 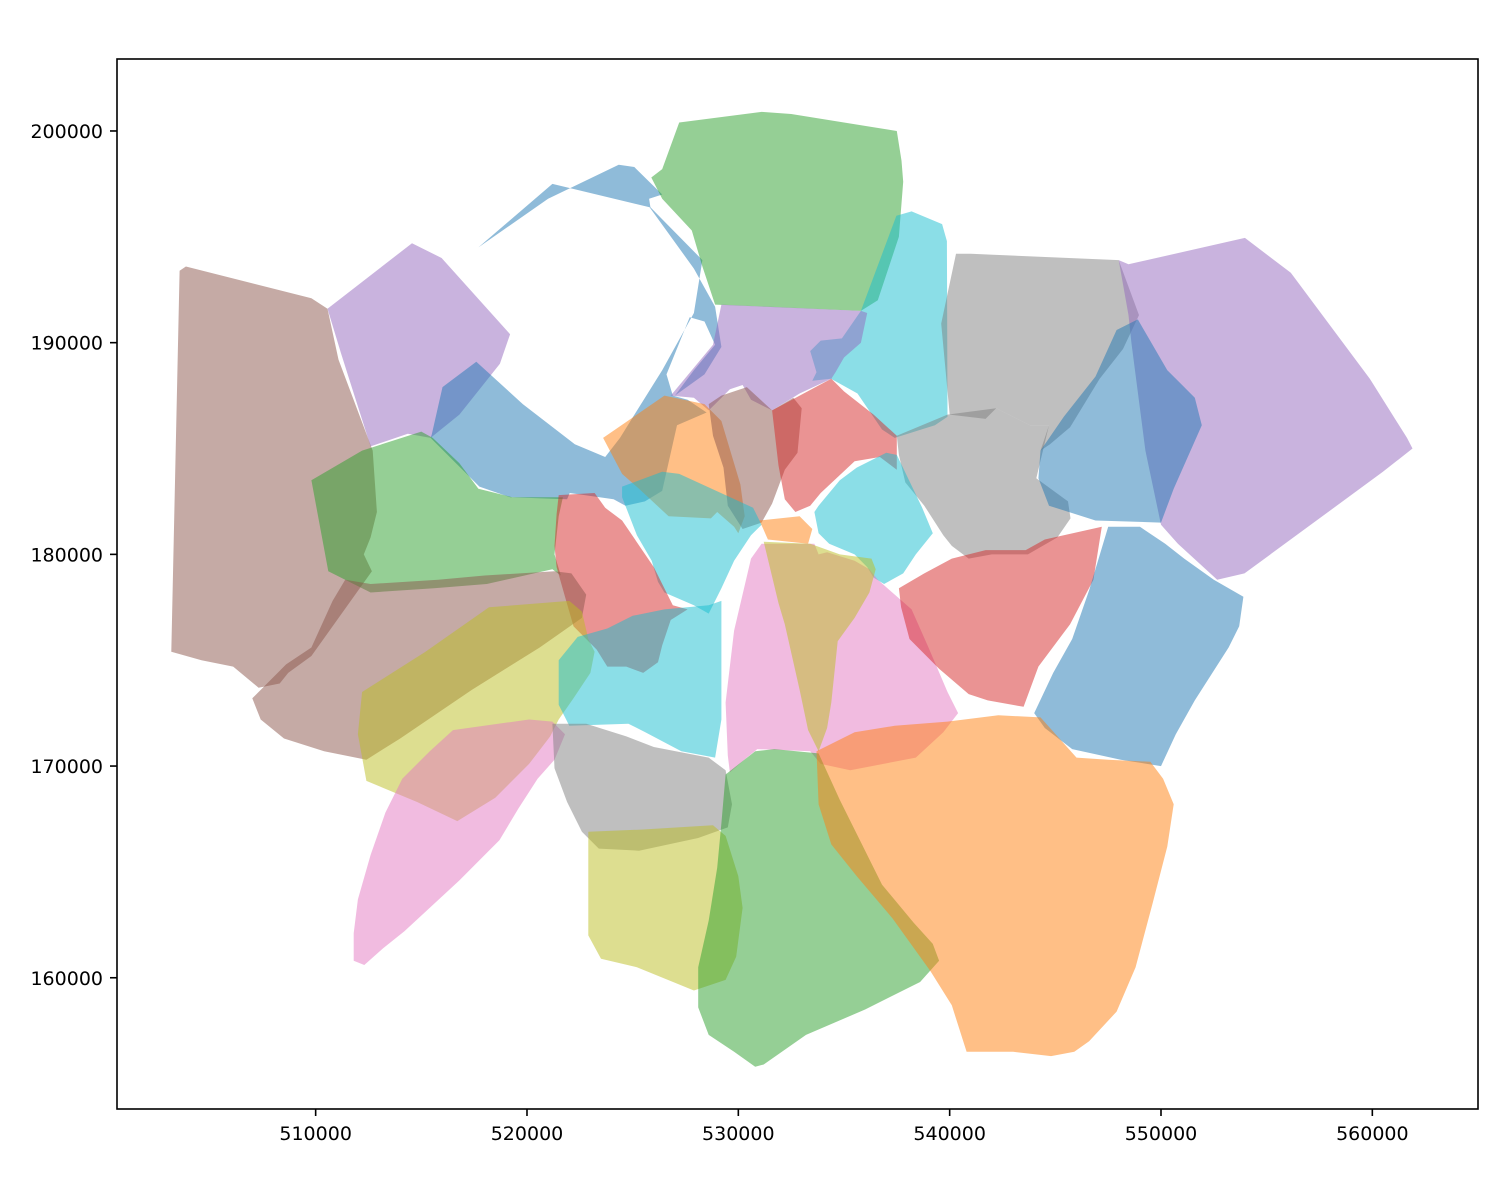 What do you see at coordinates (66, 132) in the screenshot?
I see `y-tick-label: 200000` at bounding box center [66, 132].